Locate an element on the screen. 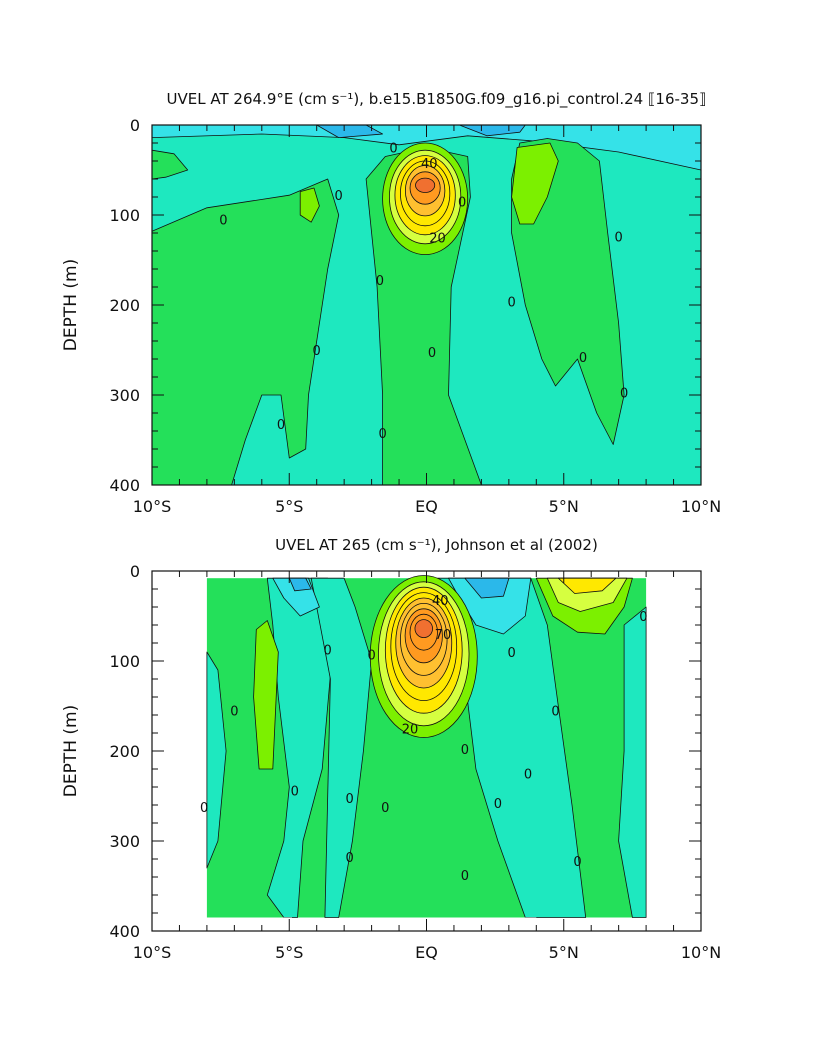  contour-label: 70 is located at coordinates (443, 635).